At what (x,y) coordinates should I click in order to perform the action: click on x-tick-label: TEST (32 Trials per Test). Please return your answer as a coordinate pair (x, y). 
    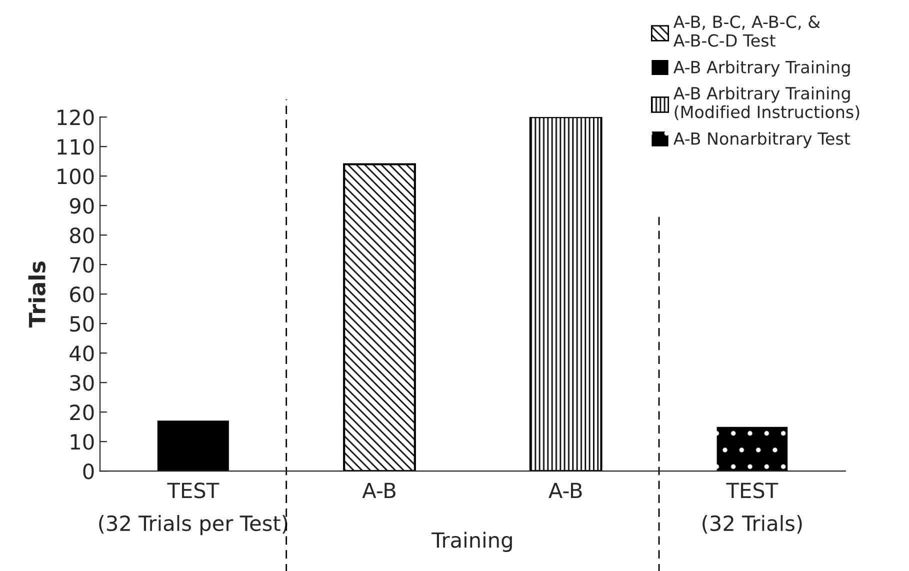
    Looking at the image, I should click on (193, 509).